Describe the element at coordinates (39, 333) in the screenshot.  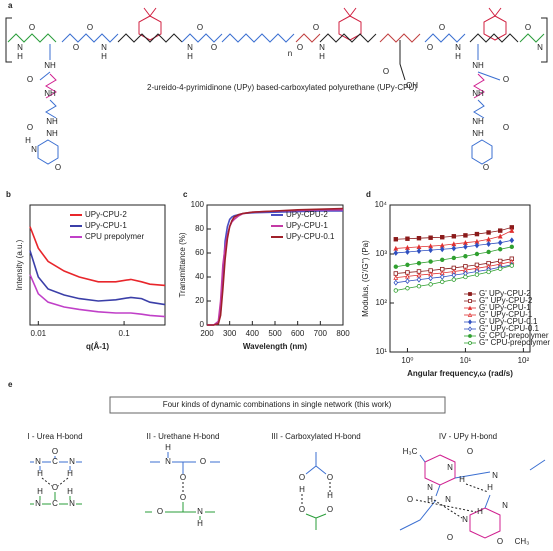
I see `x-tick-label: 0.01` at that location.